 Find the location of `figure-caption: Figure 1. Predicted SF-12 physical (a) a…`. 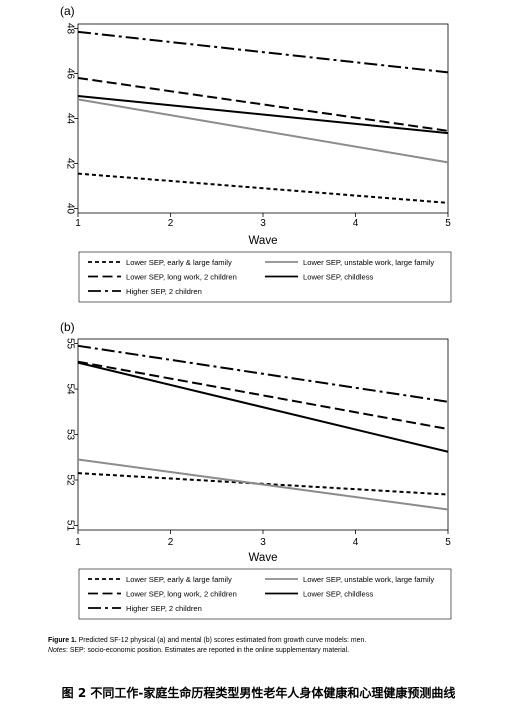

figure-caption: Figure 1. Predicted SF-12 physical (a) a… is located at coordinates (268, 646).